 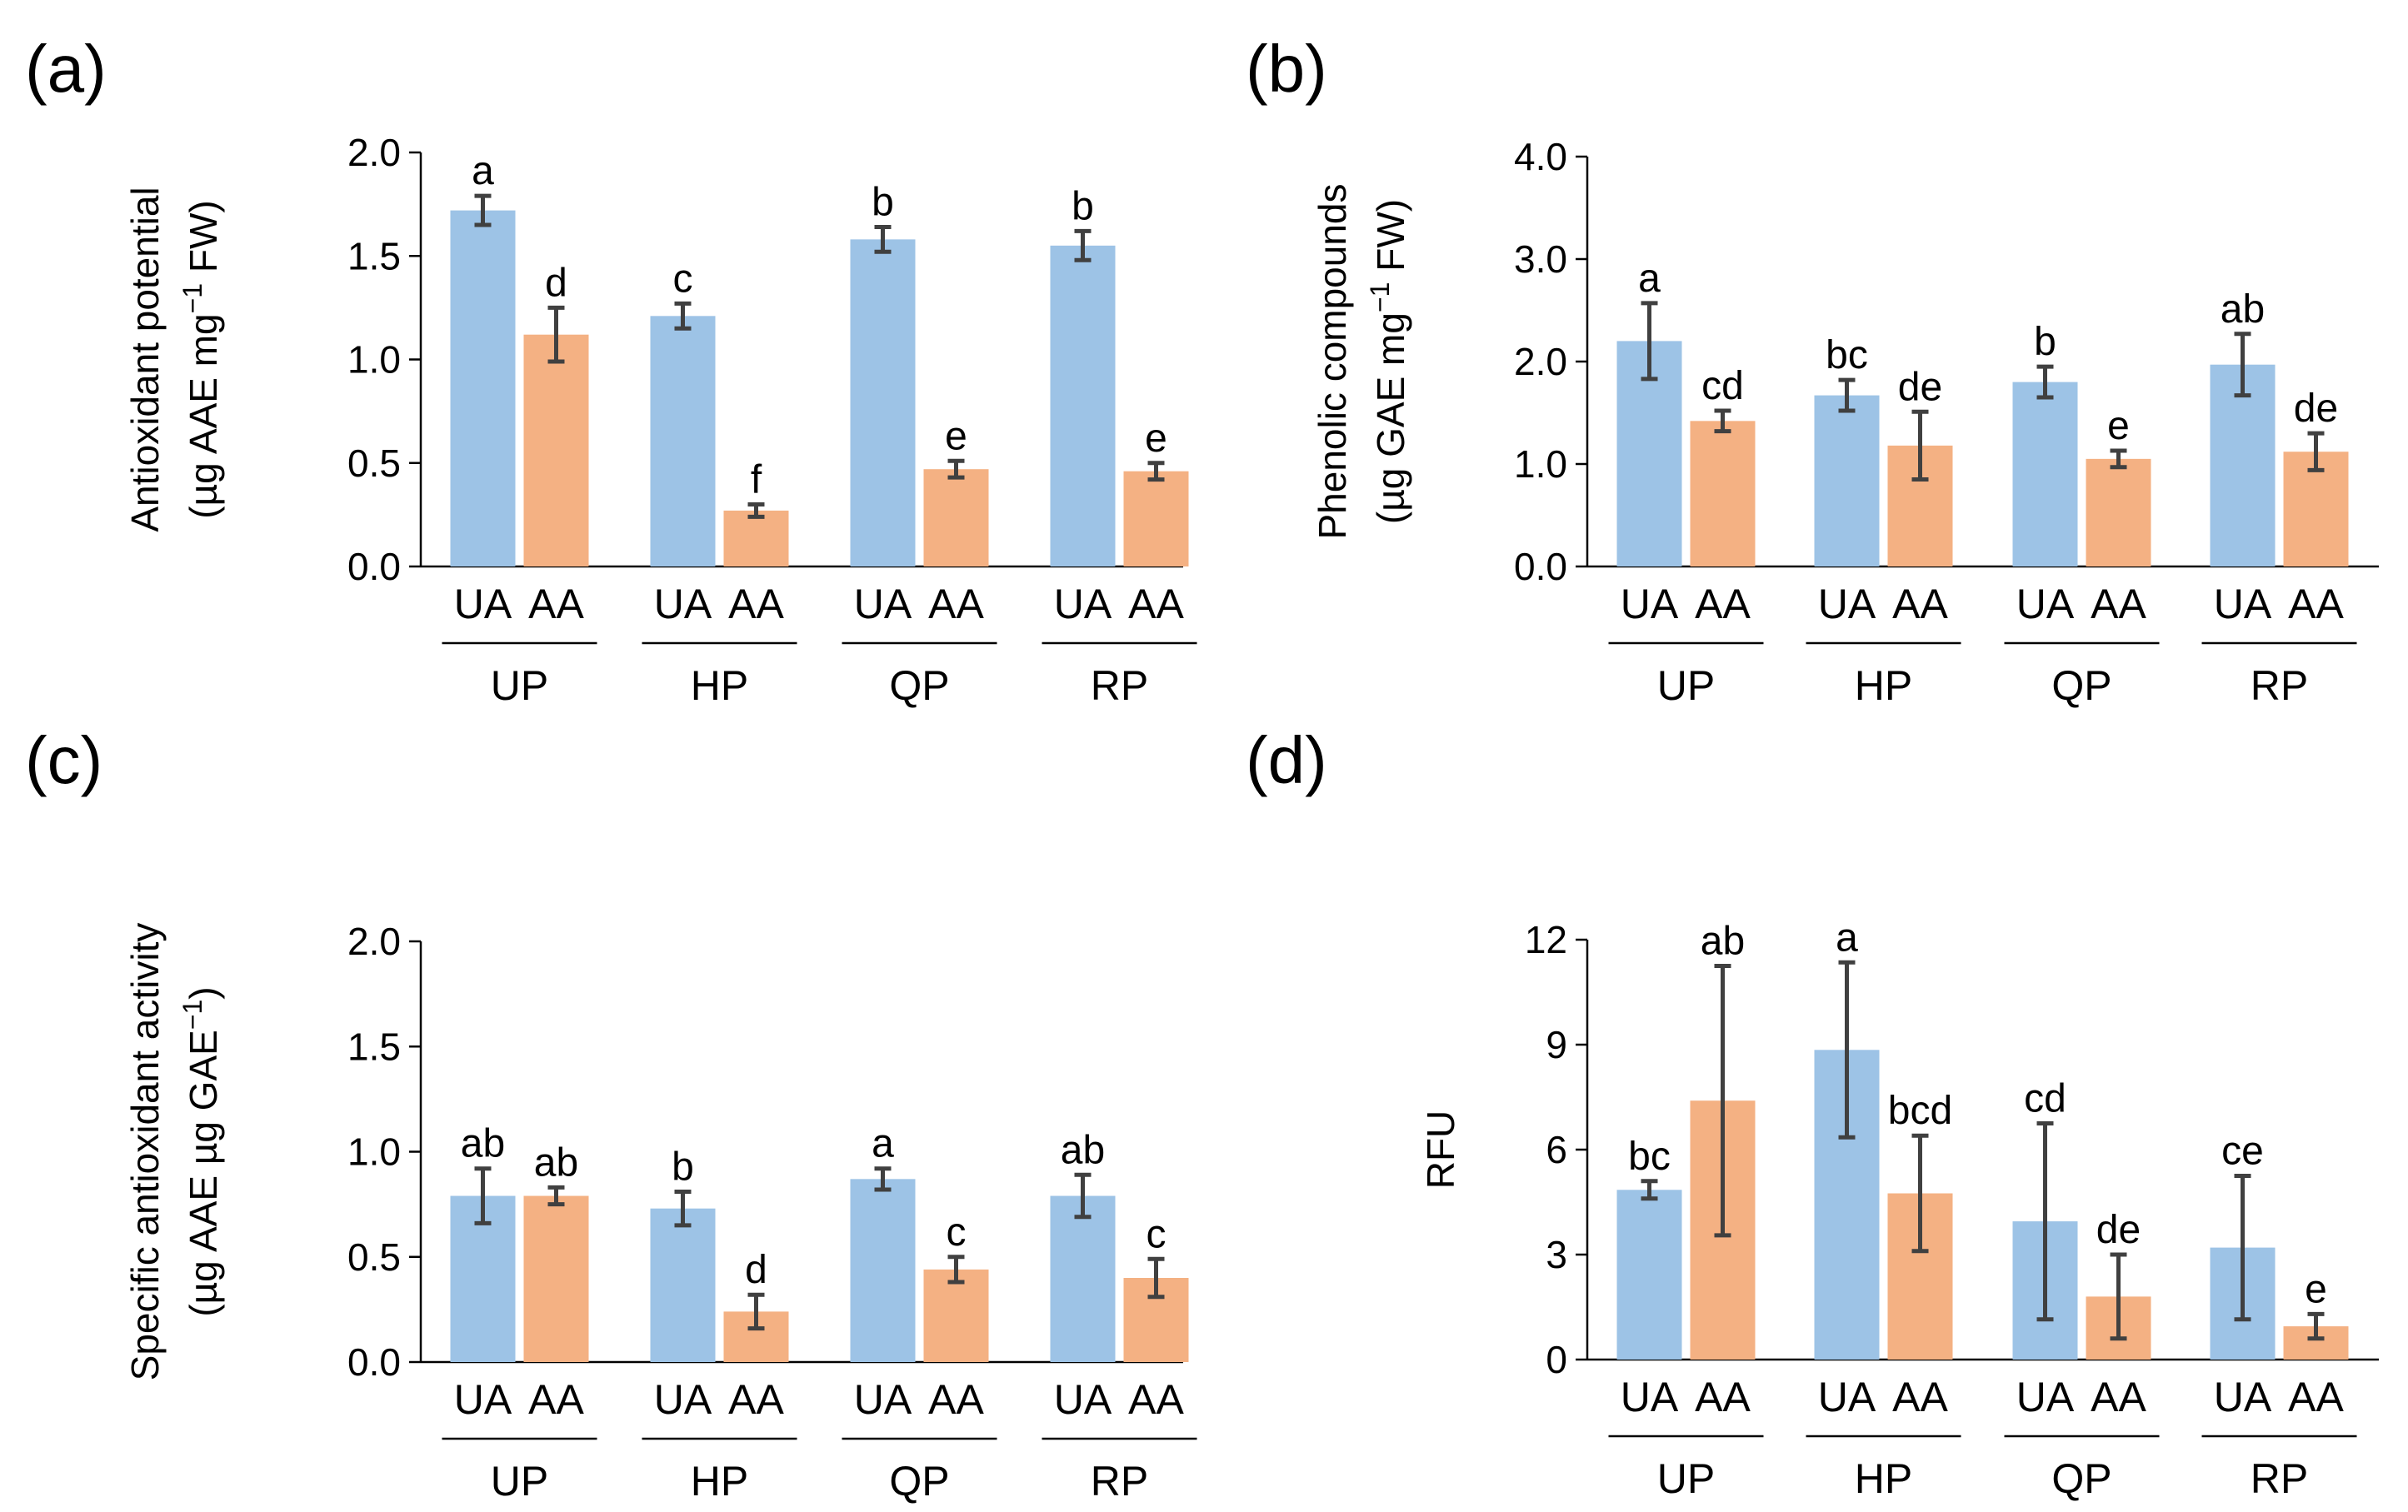 I want to click on significance-letter: ce, so click(x=2242, y=1152).